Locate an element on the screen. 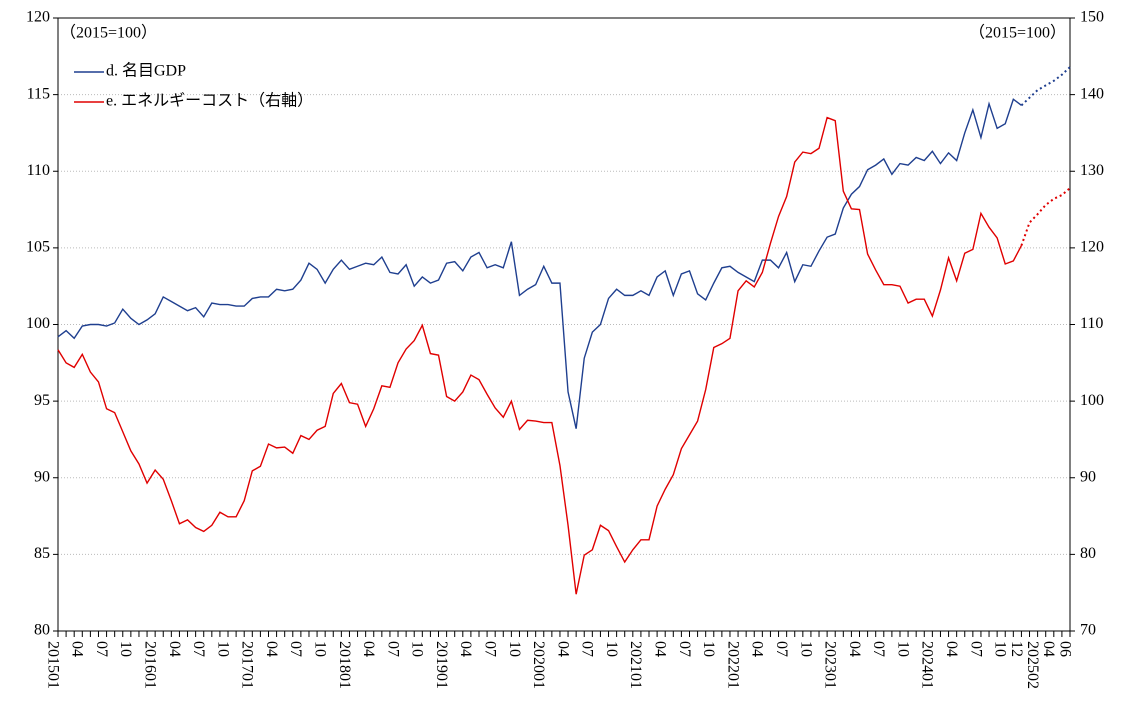  y-tick-label: 95 is located at coordinates (42, 400).